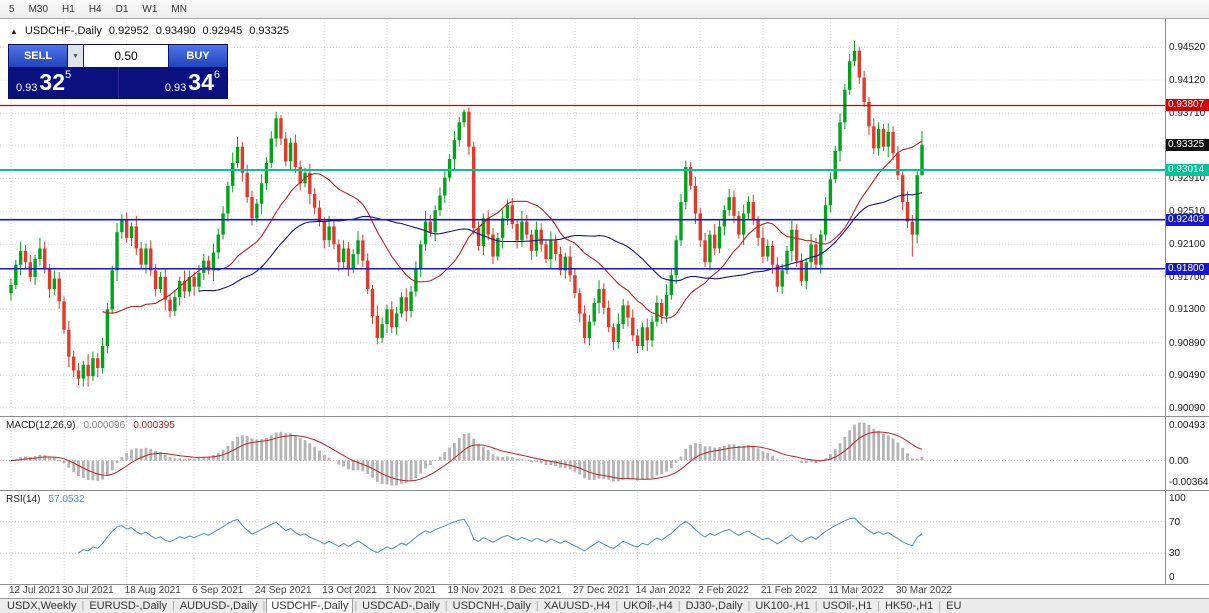  I want to click on ask-price: 0.93 34 6, so click(173, 82).